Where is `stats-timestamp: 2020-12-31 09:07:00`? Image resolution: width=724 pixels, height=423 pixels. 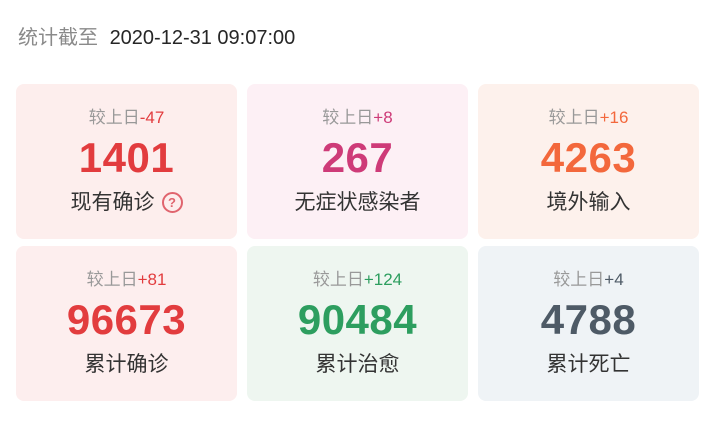 stats-timestamp: 2020-12-31 09:07:00 is located at coordinates (202, 38).